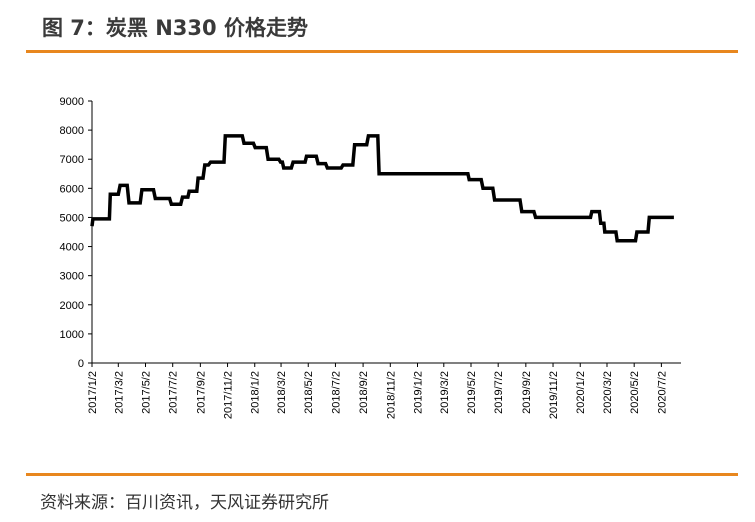  I want to click on x-tick-label: 2019/7/2, so click(499, 392).